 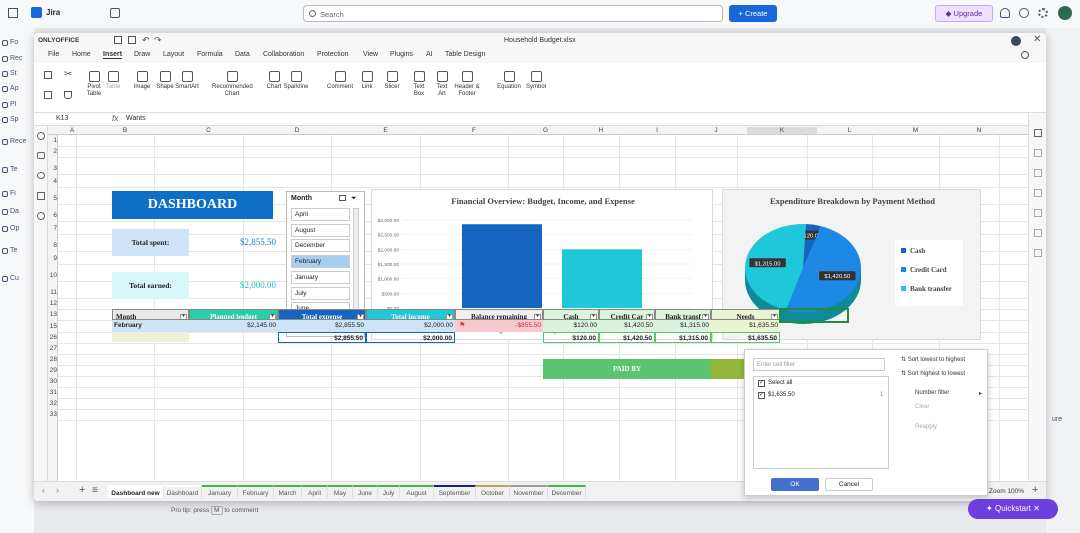 What do you see at coordinates (442, 84) in the screenshot?
I see `ribbon-text-art: Text Art` at bounding box center [442, 84].